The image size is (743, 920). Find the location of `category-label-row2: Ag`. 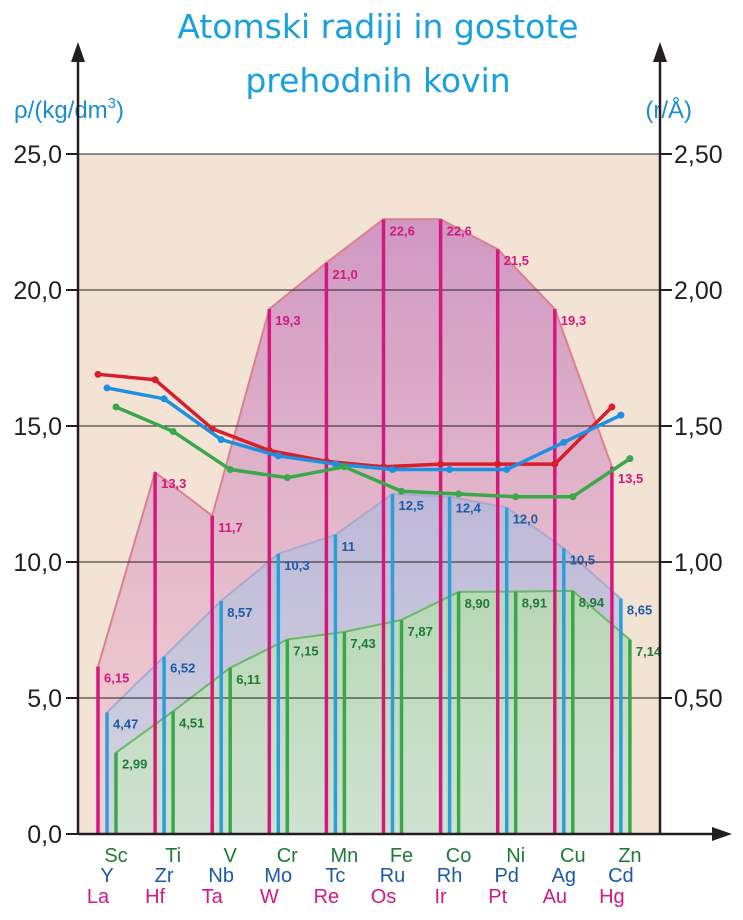

category-label-row2: Ag is located at coordinates (564, 876).